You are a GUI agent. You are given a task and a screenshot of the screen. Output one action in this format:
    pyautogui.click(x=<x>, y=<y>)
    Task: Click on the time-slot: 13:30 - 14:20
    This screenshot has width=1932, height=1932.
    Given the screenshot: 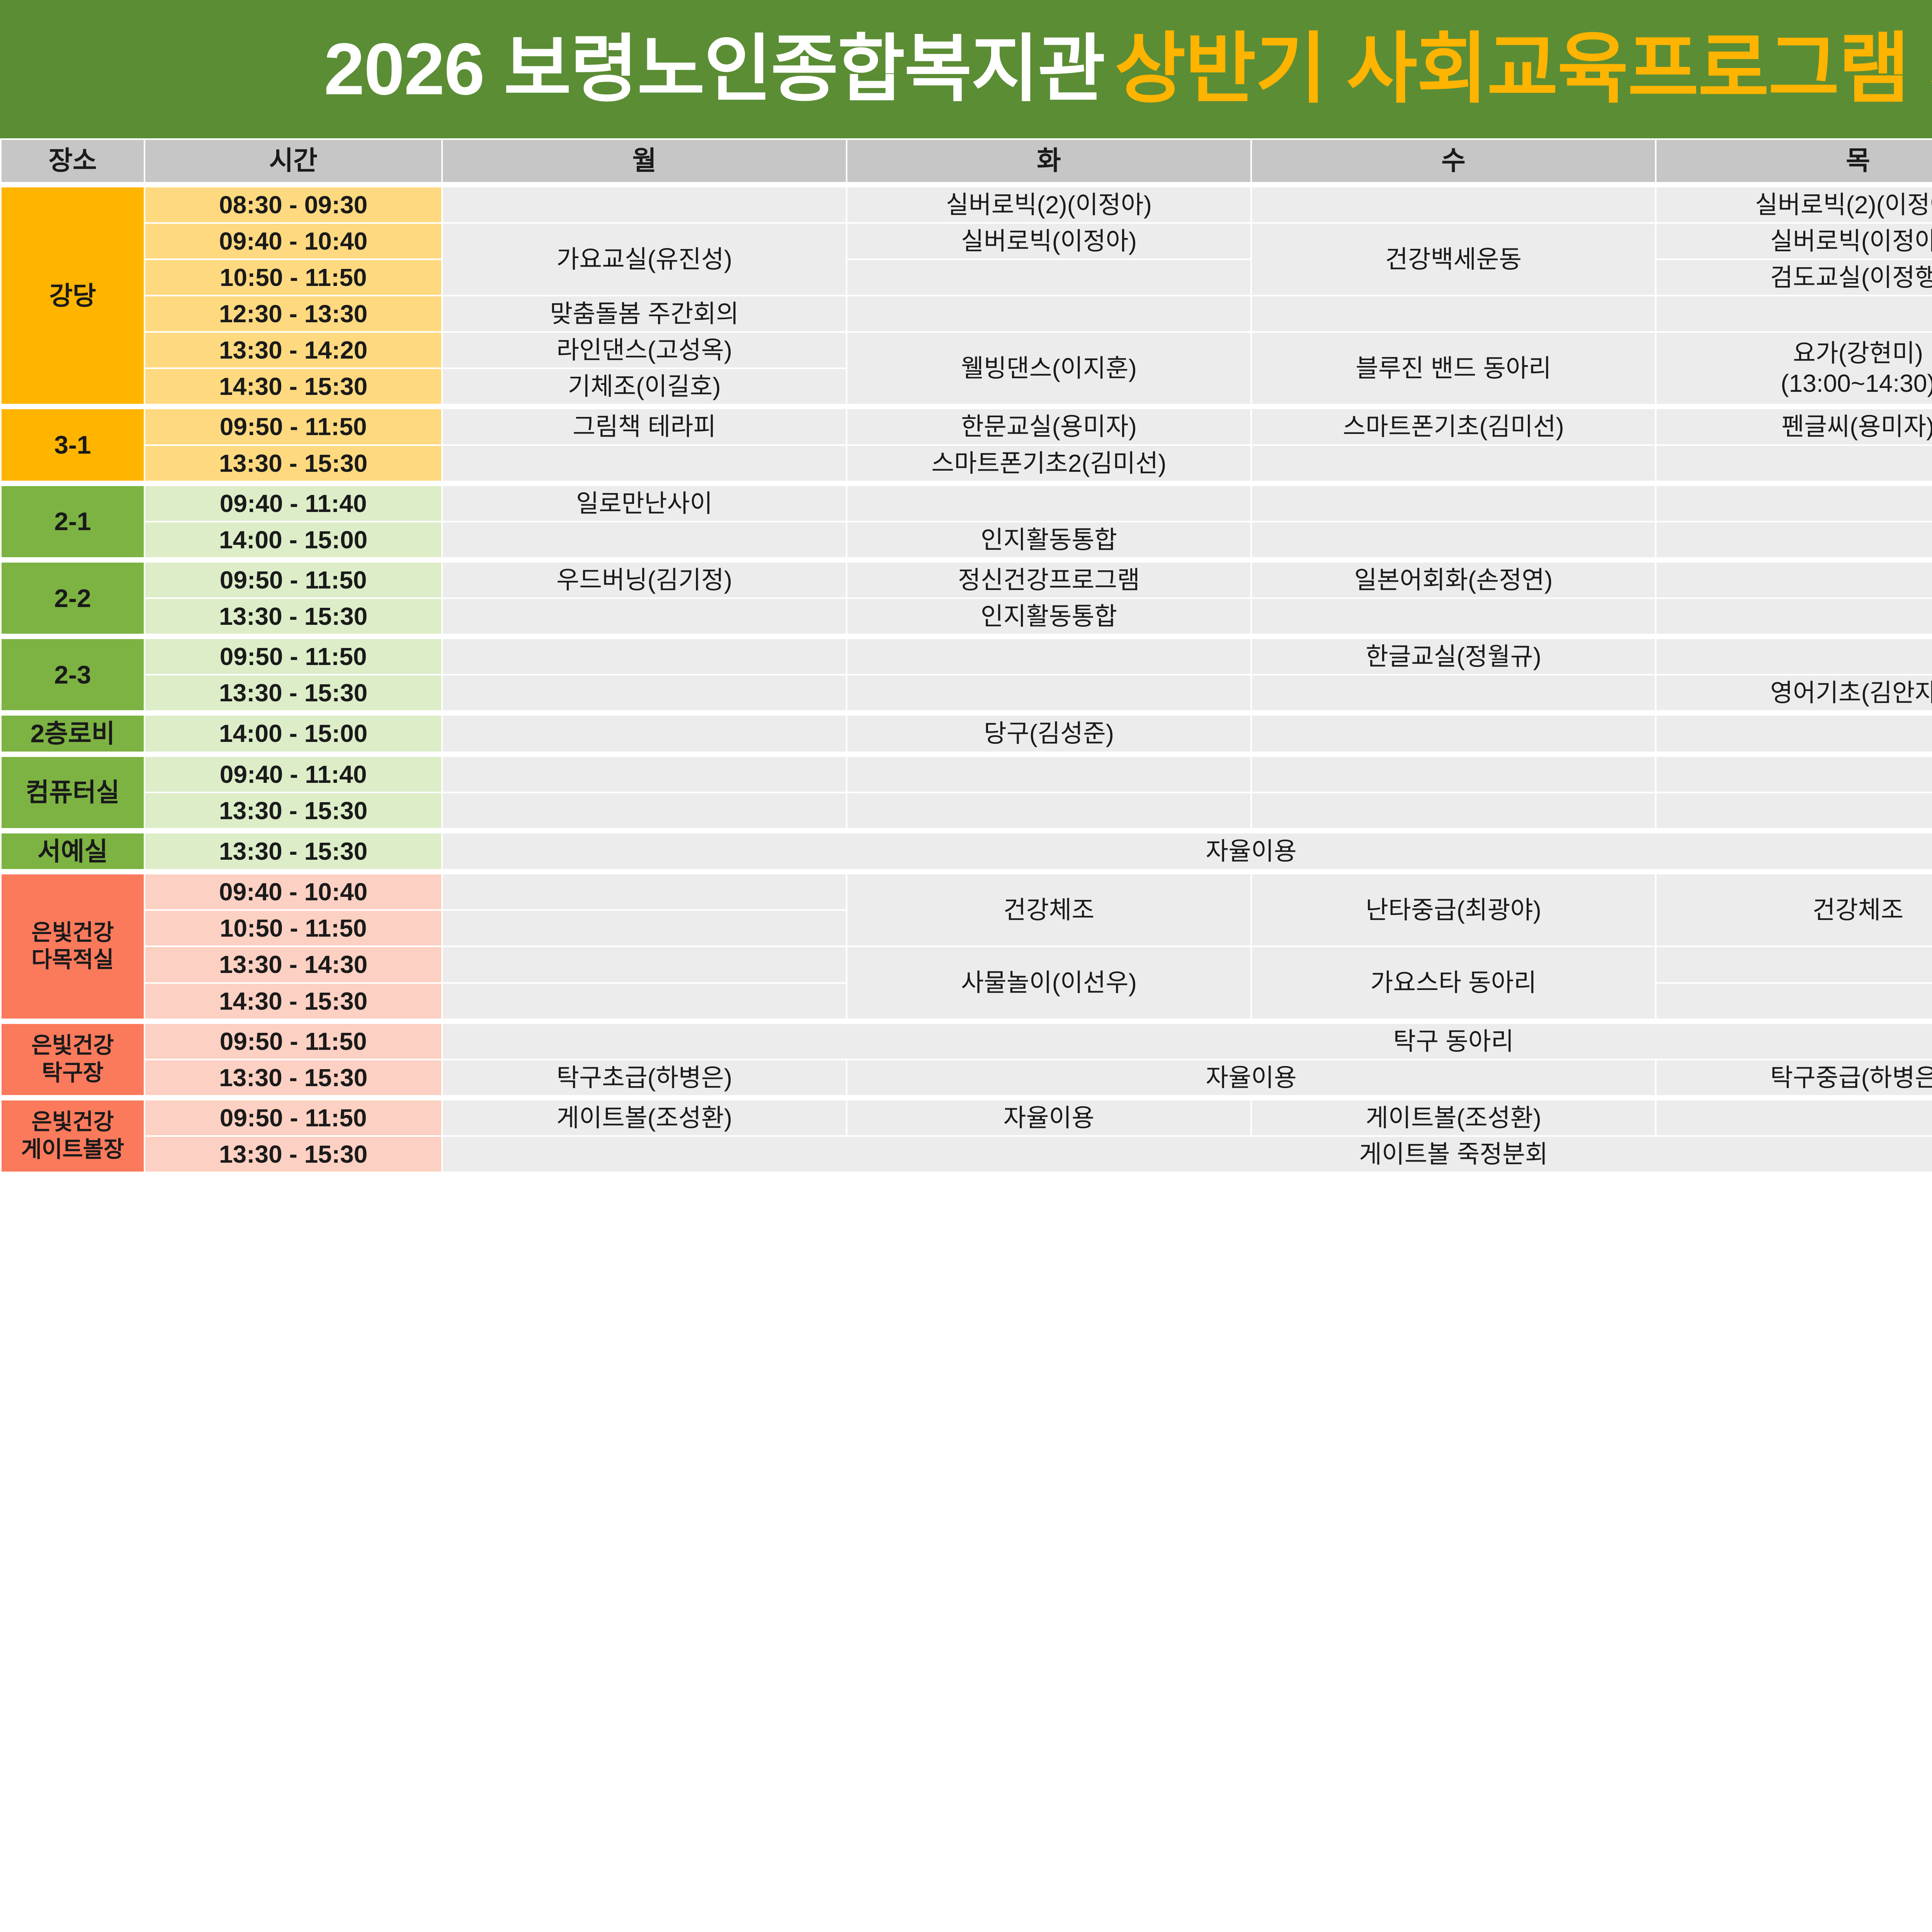 What is the action you would take?
    pyautogui.click(x=294, y=350)
    